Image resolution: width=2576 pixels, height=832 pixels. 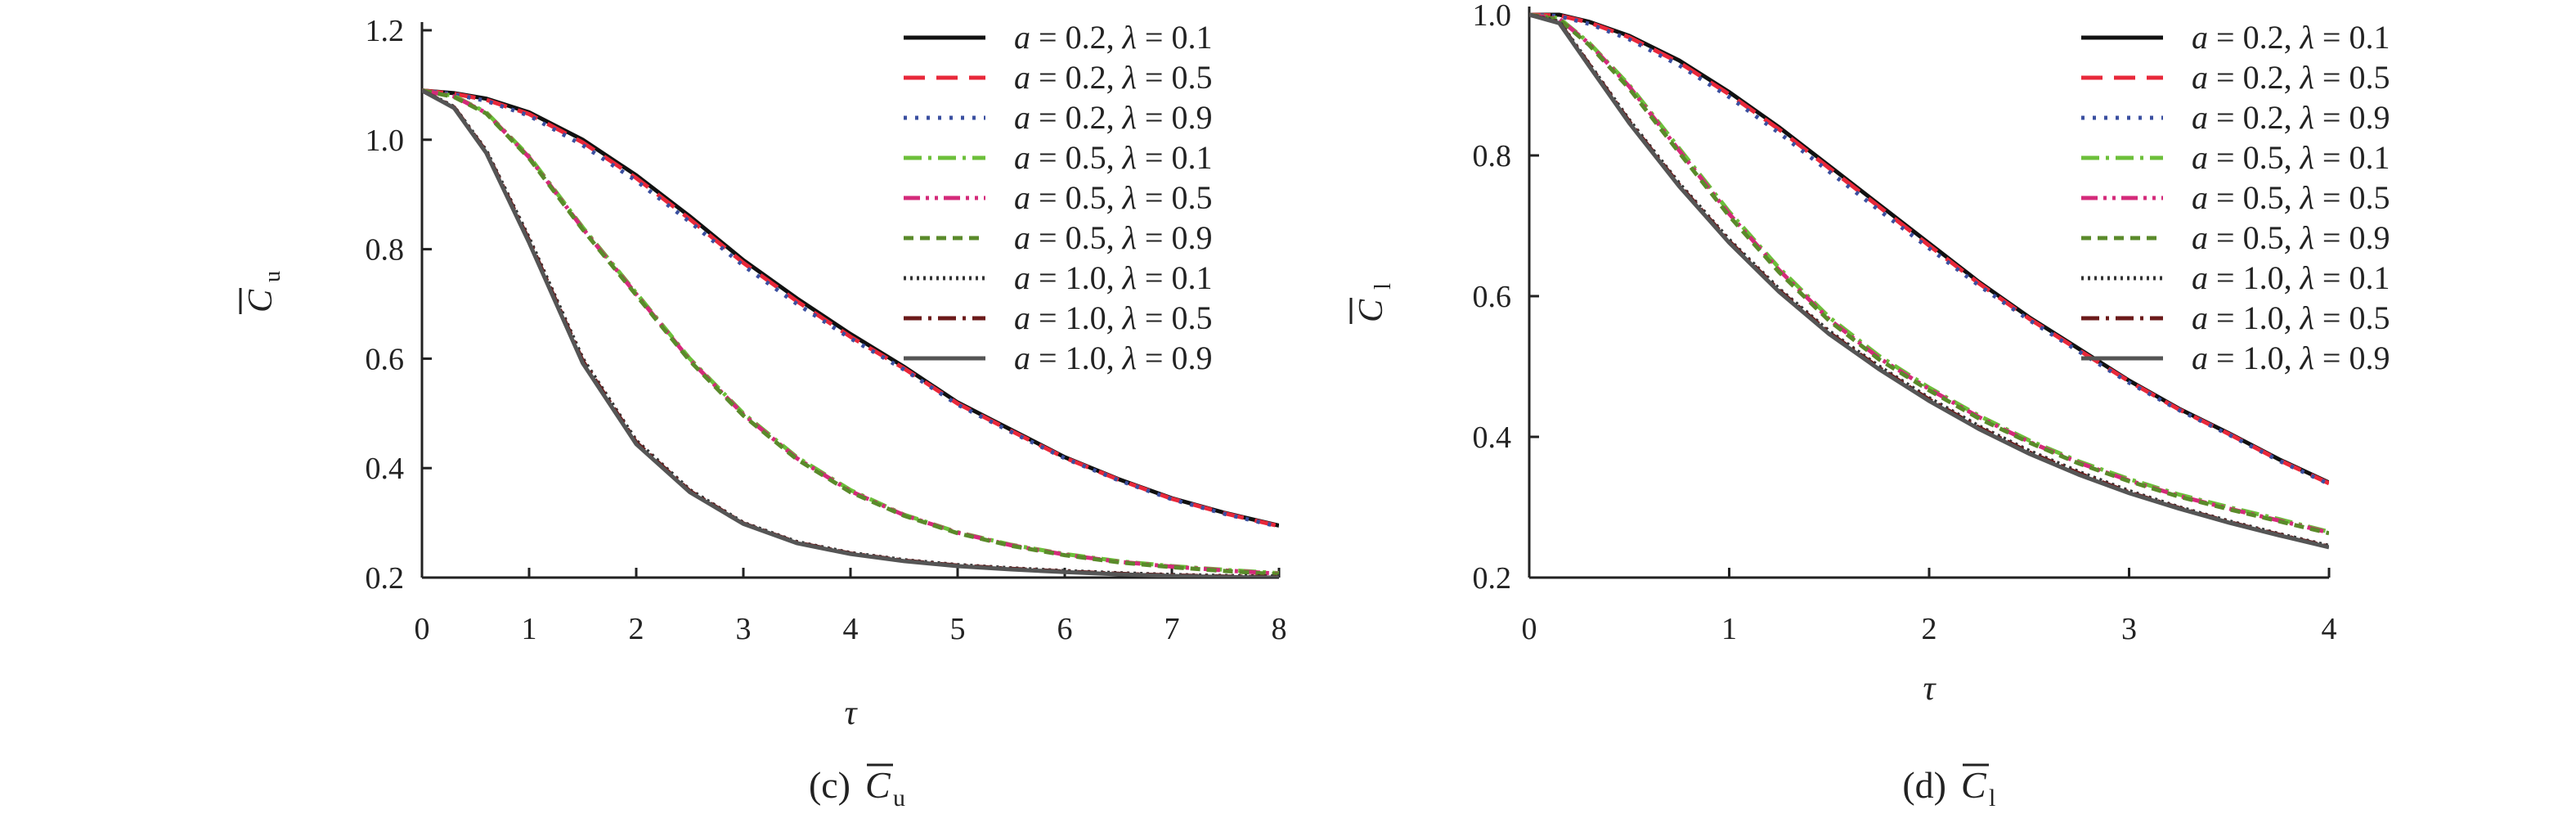 What do you see at coordinates (272, 276) in the screenshot?
I see `y-axis-subscript: u` at bounding box center [272, 276].